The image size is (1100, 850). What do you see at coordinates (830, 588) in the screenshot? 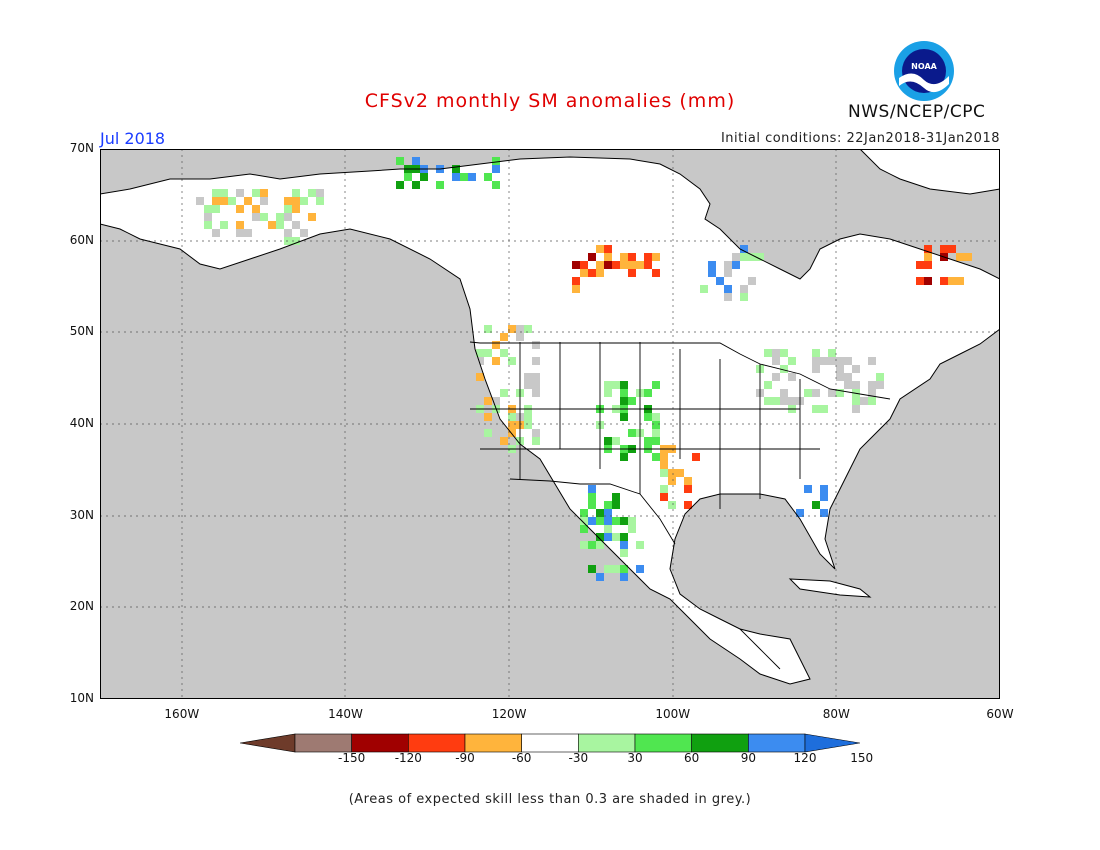
I see `landmass-cuba` at bounding box center [830, 588].